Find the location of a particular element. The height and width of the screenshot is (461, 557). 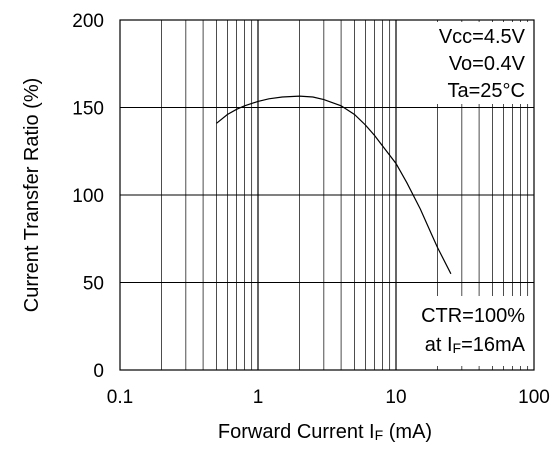

y-axis-title: Current Transfer Ratio (%) is located at coordinates (32, 195).